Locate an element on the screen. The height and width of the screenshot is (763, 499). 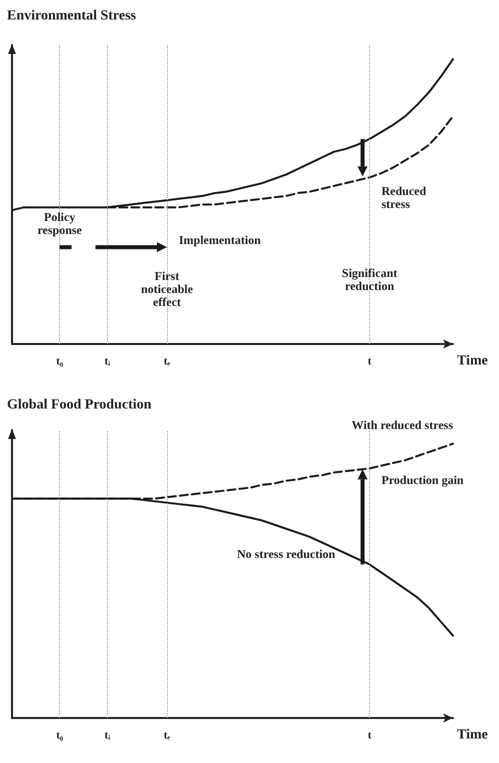
annotation: Reduced stress is located at coordinates (404, 197).